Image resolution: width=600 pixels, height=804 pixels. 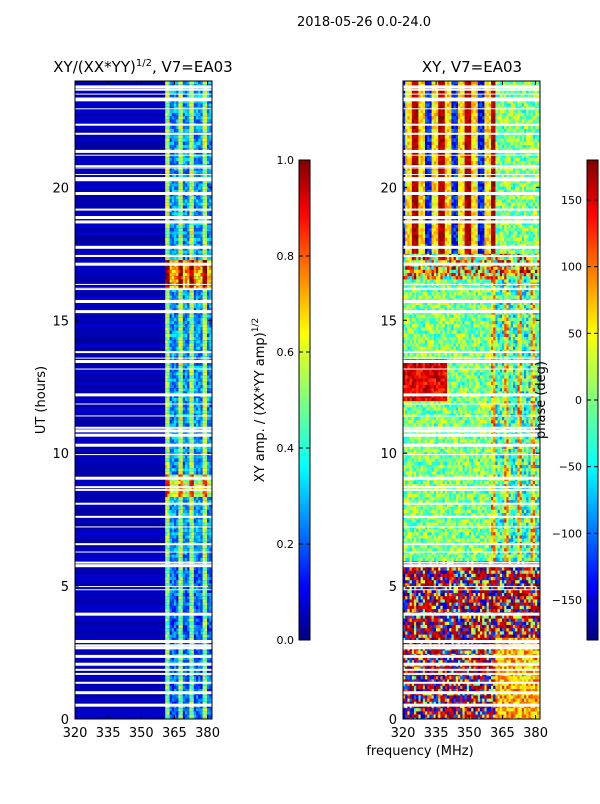 What do you see at coordinates (41, 400) in the screenshot?
I see `amplitude-ylabel: UT (hours)` at bounding box center [41, 400].